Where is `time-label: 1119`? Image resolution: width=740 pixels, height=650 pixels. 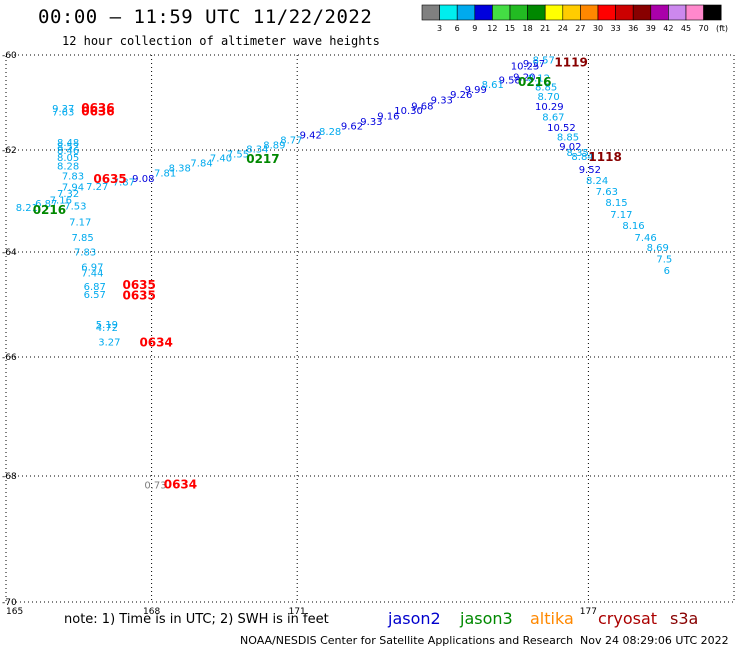 time-label: 1119 is located at coordinates (570, 62).